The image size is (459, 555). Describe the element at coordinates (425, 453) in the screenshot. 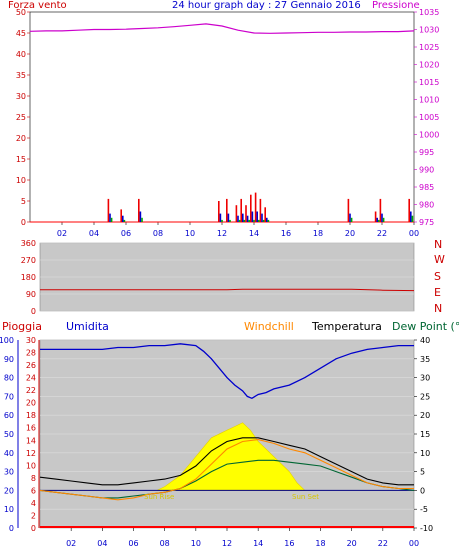

I see `temp-y-tick-label: 10` at that location.